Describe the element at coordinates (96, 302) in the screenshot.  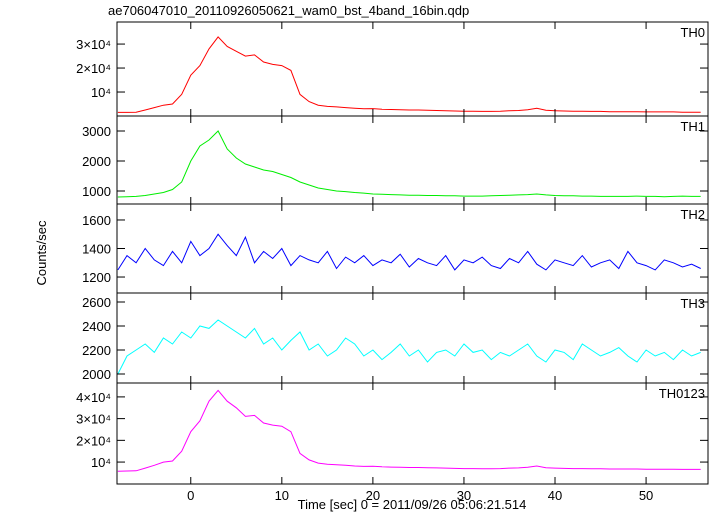
I see `y-tick-label: 2600` at that location.